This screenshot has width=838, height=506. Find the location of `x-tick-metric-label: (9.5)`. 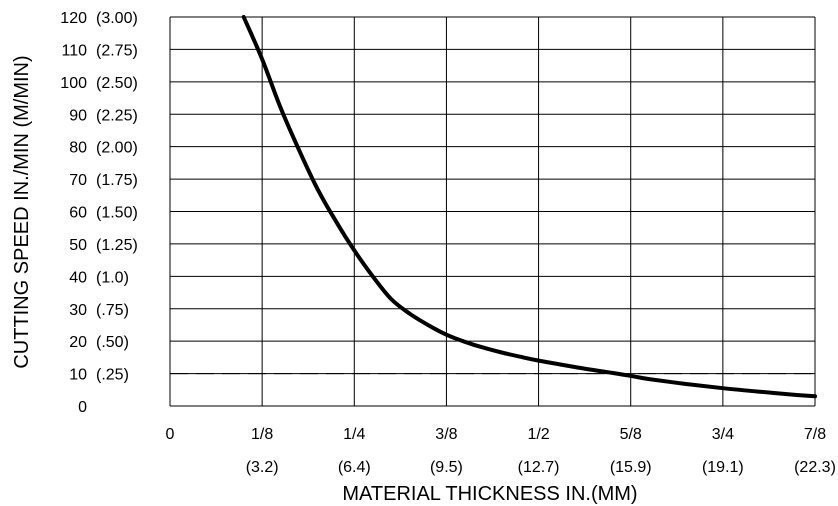

x-tick-metric-label: (9.5) is located at coordinates (446, 467).